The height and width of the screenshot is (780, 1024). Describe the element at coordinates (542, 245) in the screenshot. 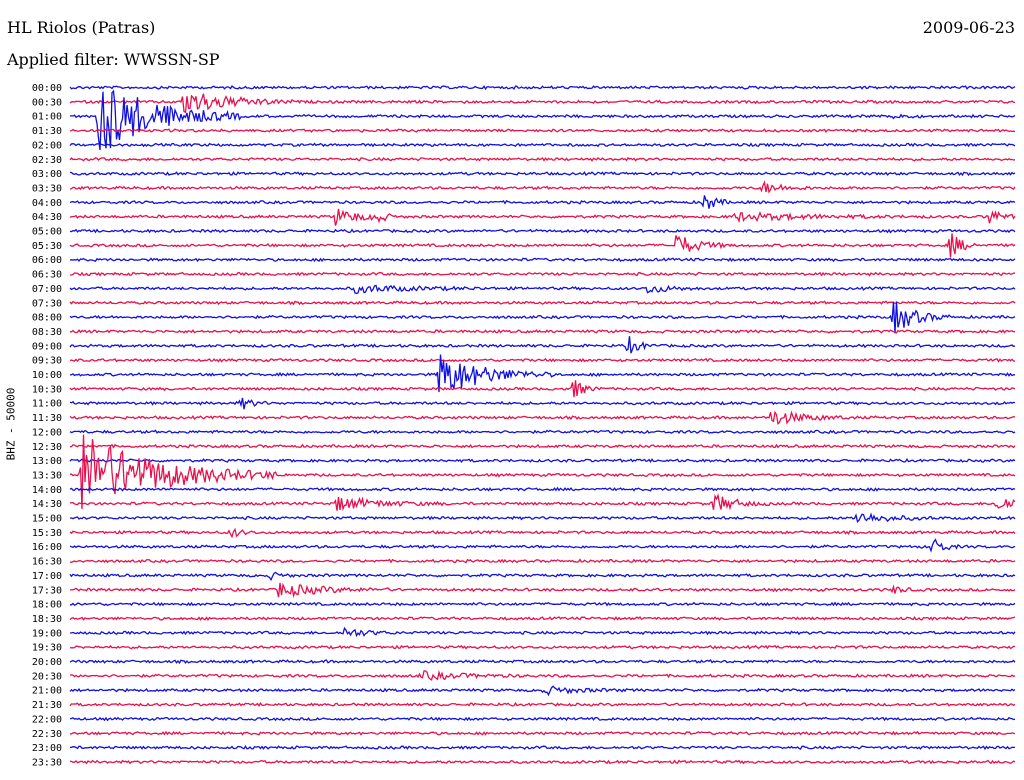

I see `trace-05:30` at that location.